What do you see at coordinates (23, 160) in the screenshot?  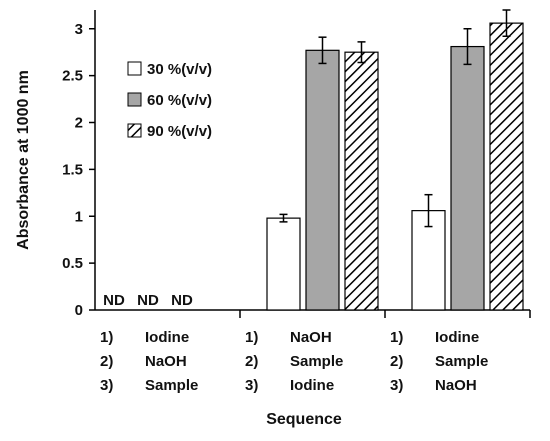 I see `y-axis-title: Absorbance at 1000 nm` at bounding box center [23, 160].